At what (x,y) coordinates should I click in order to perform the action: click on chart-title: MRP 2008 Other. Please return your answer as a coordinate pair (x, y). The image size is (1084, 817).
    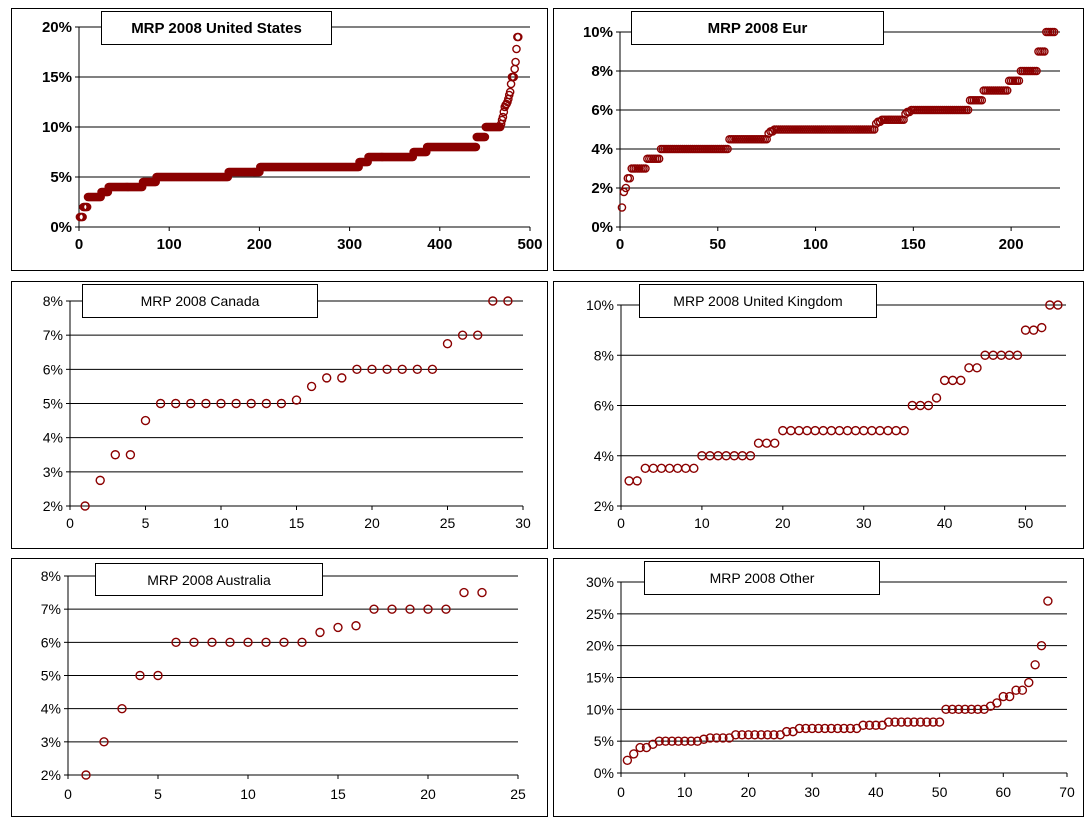
    Looking at the image, I should click on (762, 578).